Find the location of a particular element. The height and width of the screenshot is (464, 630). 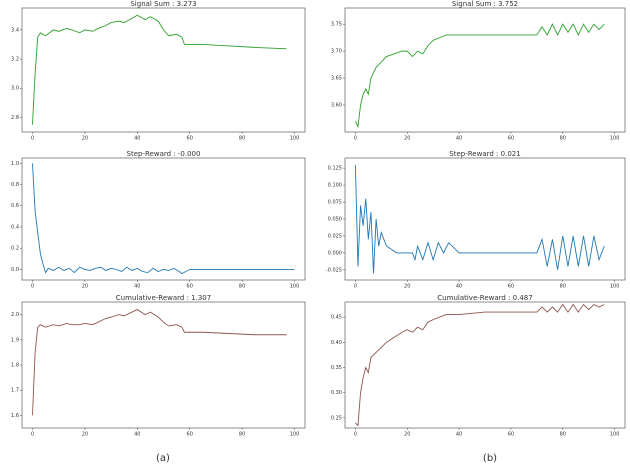

y-tick-label: 3.70 is located at coordinates (336, 52).